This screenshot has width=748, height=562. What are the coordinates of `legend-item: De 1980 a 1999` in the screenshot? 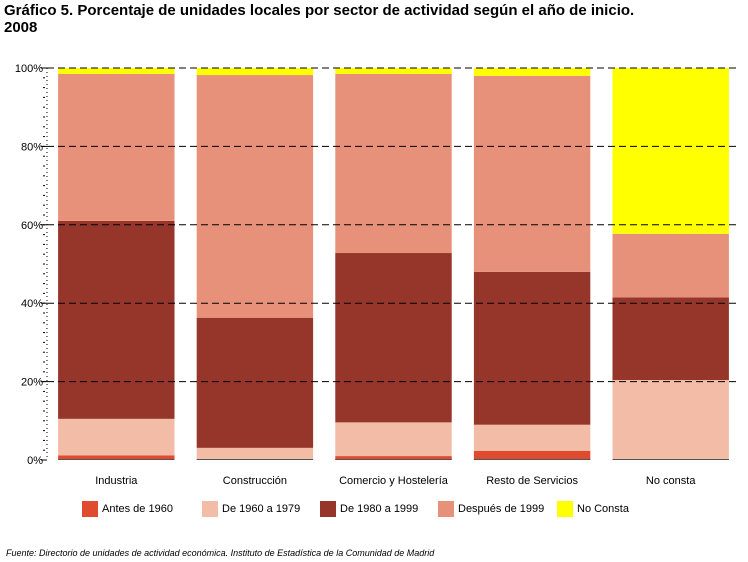 It's located at (369, 509).